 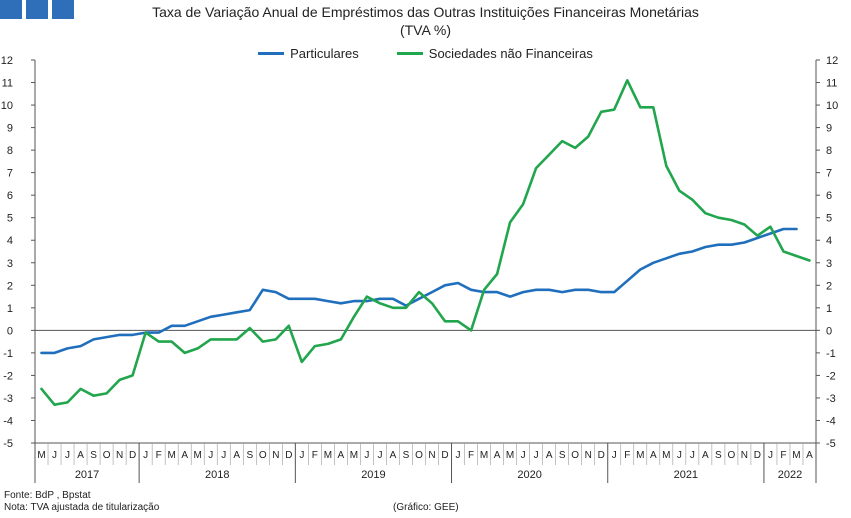 What do you see at coordinates (829, 174) in the screenshot?
I see `y-tick-label-right: 7` at bounding box center [829, 174].